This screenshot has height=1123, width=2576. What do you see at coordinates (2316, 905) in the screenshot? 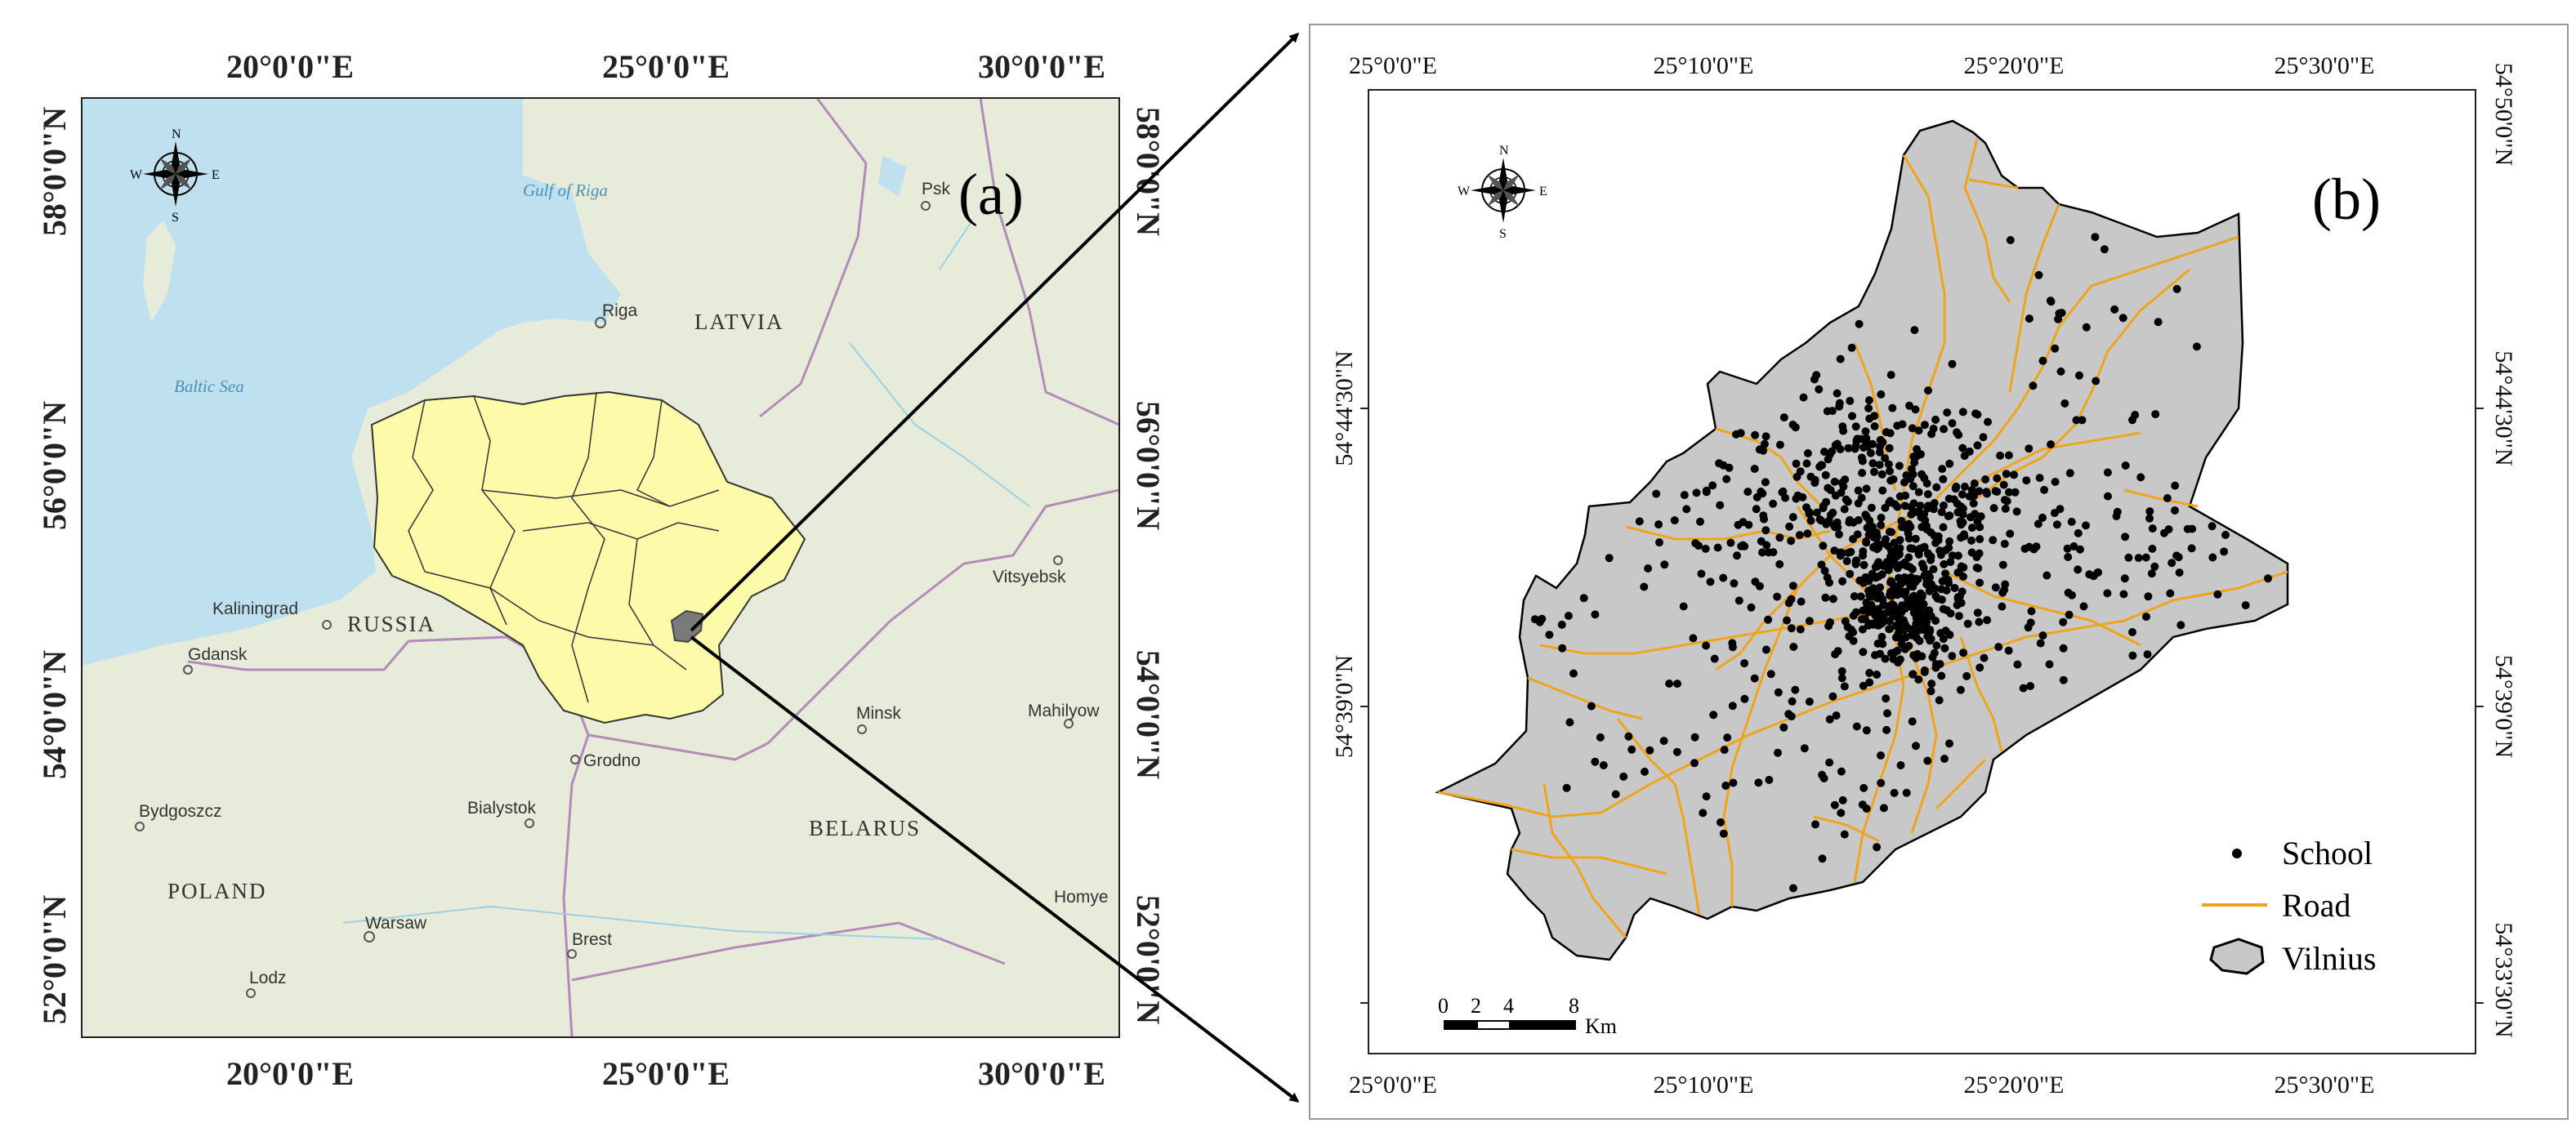
I see `legend-label: Road` at bounding box center [2316, 905].